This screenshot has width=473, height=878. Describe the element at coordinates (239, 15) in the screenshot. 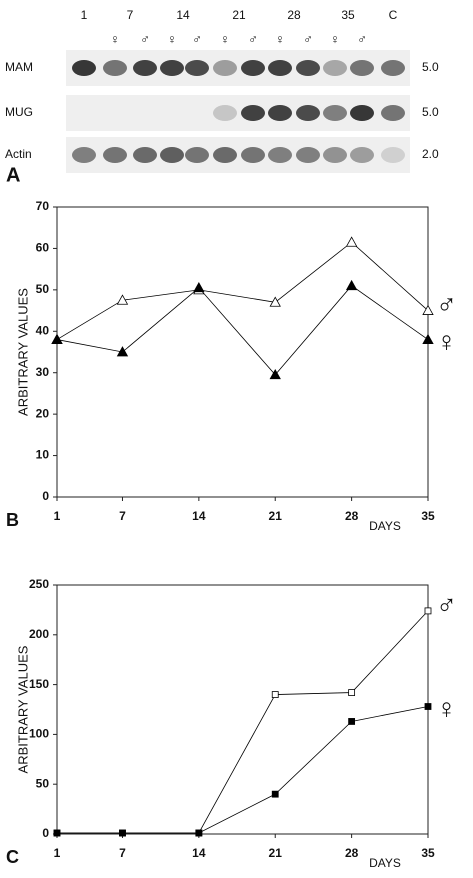

I see `lane-label: 21` at that location.